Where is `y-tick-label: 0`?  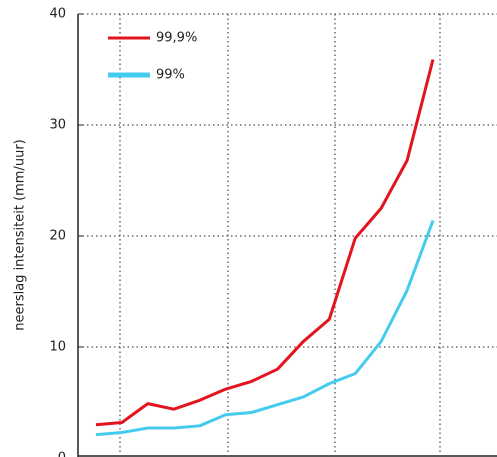 y-tick-label: 0 is located at coordinates (62, 454).